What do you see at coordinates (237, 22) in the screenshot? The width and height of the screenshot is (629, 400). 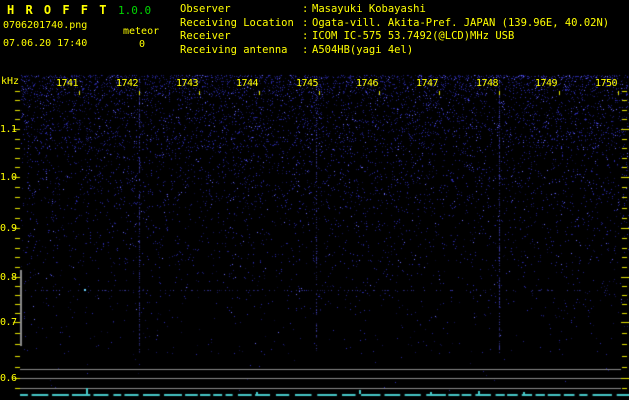 I see `info-label: Receiving Location` at bounding box center [237, 22].